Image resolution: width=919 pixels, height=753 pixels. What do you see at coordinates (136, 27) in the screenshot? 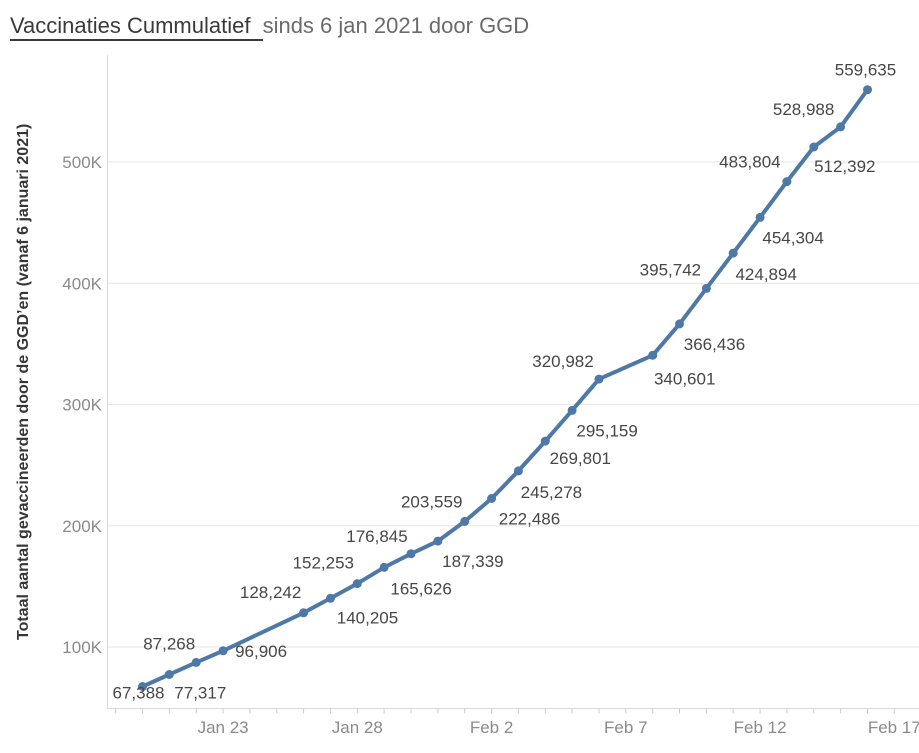
I see `chart-title-underlined: Vaccinaties Cummulatief` at bounding box center [136, 27].